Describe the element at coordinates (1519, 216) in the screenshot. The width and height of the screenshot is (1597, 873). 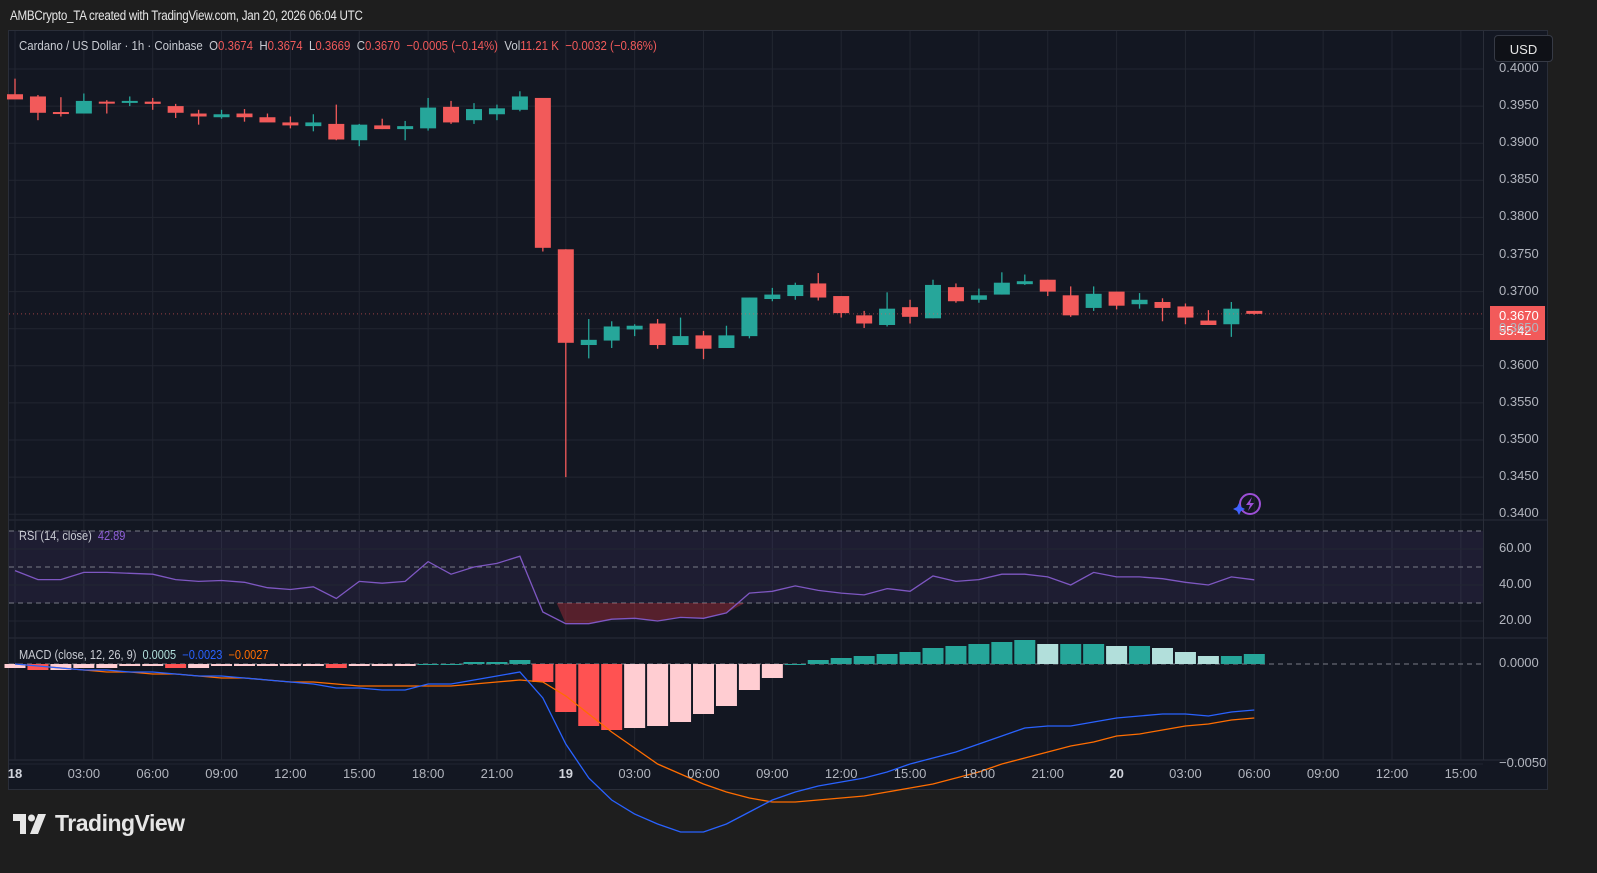
I see `price-axis-label: 0.3800` at that location.